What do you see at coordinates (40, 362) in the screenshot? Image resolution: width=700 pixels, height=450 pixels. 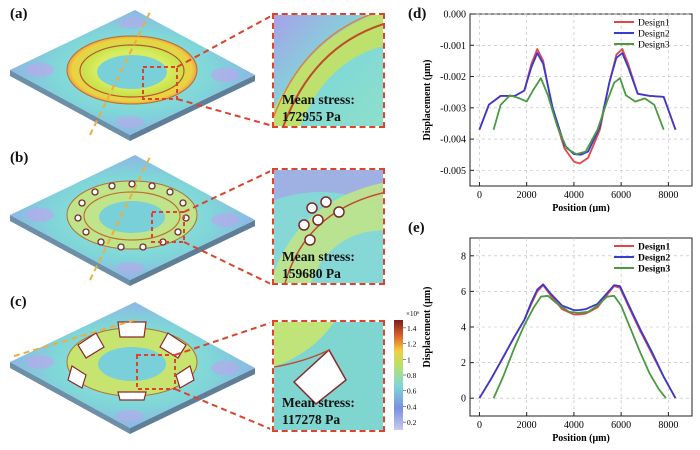 I see `plate-corner-c1` at bounding box center [40, 362].